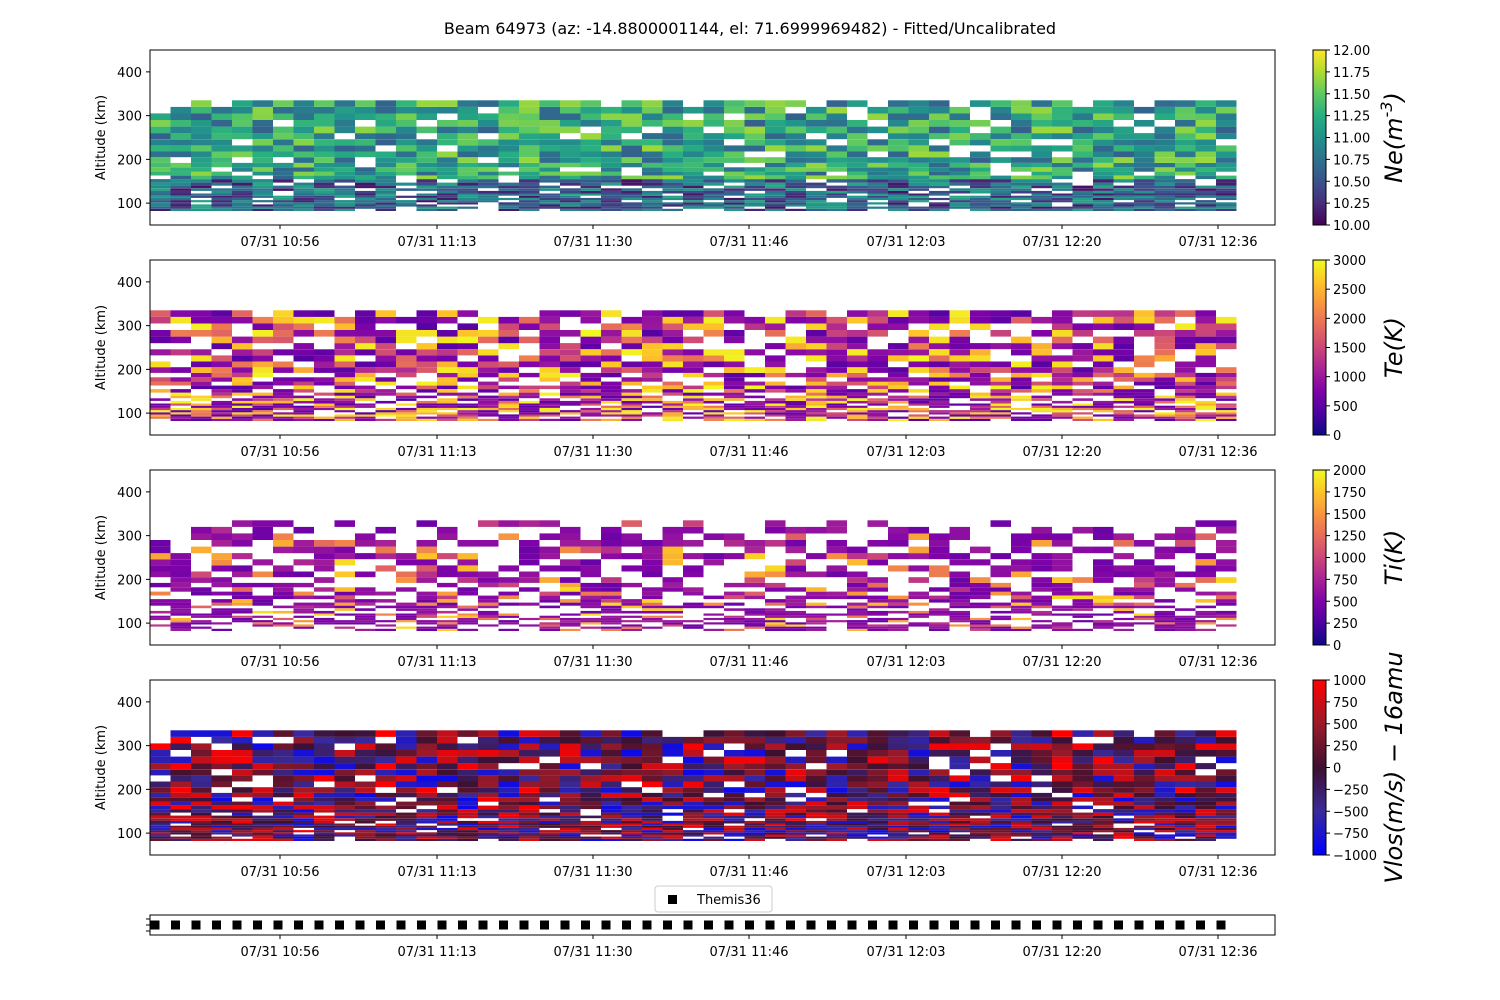 The width and height of the screenshot is (1500, 1000). I want to click on y-axis-label: Altitude (km), so click(101, 767).